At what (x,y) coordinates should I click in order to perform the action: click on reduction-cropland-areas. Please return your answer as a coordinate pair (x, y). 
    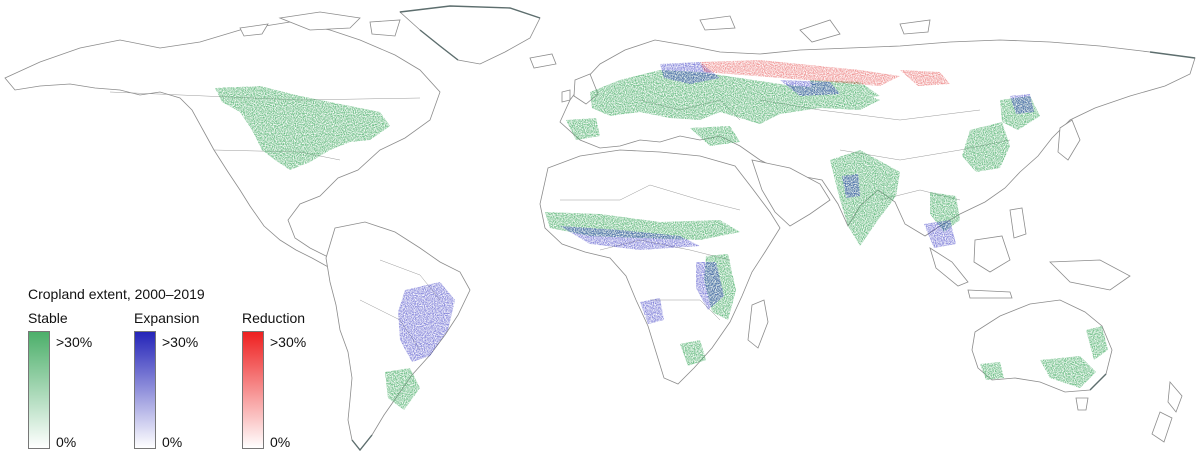
    Looking at the image, I should click on (825, 73).